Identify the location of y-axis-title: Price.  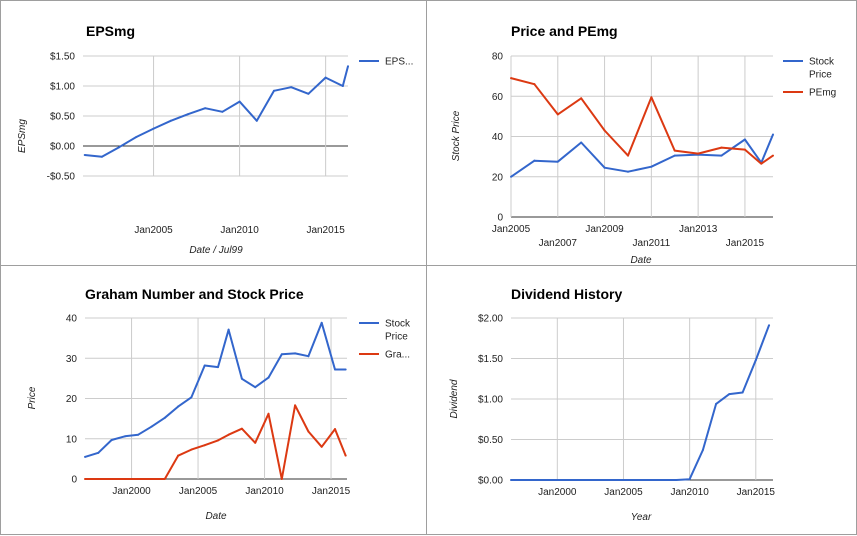
(32, 397).